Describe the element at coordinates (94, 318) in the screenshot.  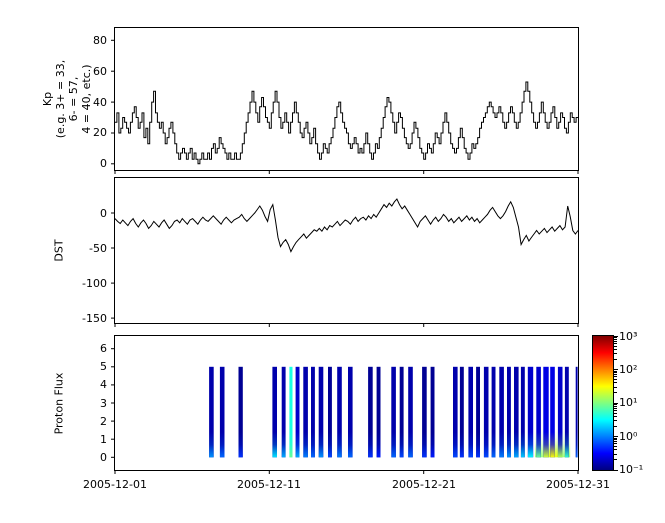
I see `y-tick-label: -150` at that location.